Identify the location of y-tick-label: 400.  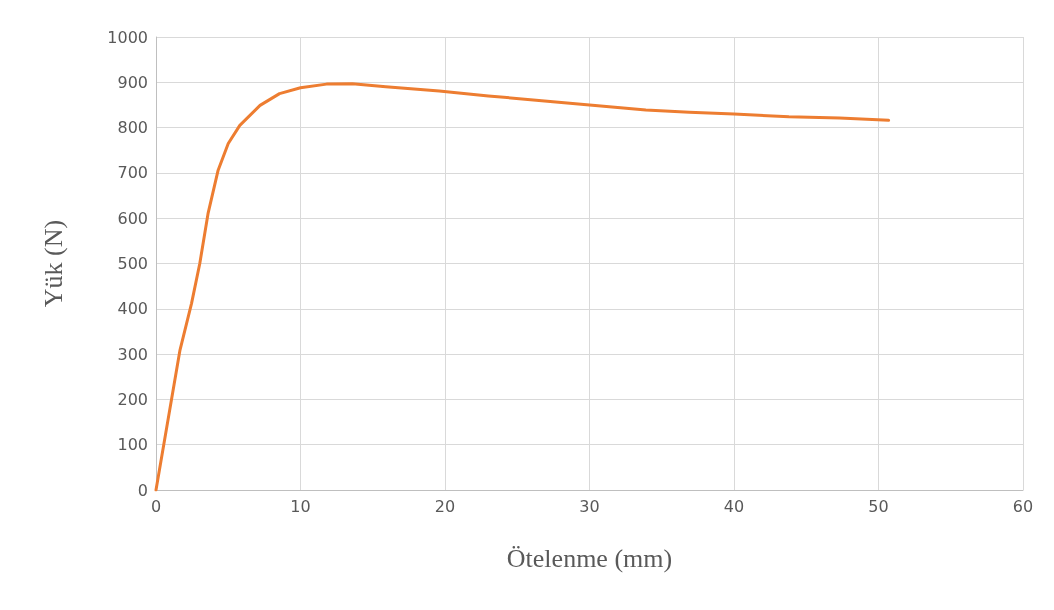
(132, 309).